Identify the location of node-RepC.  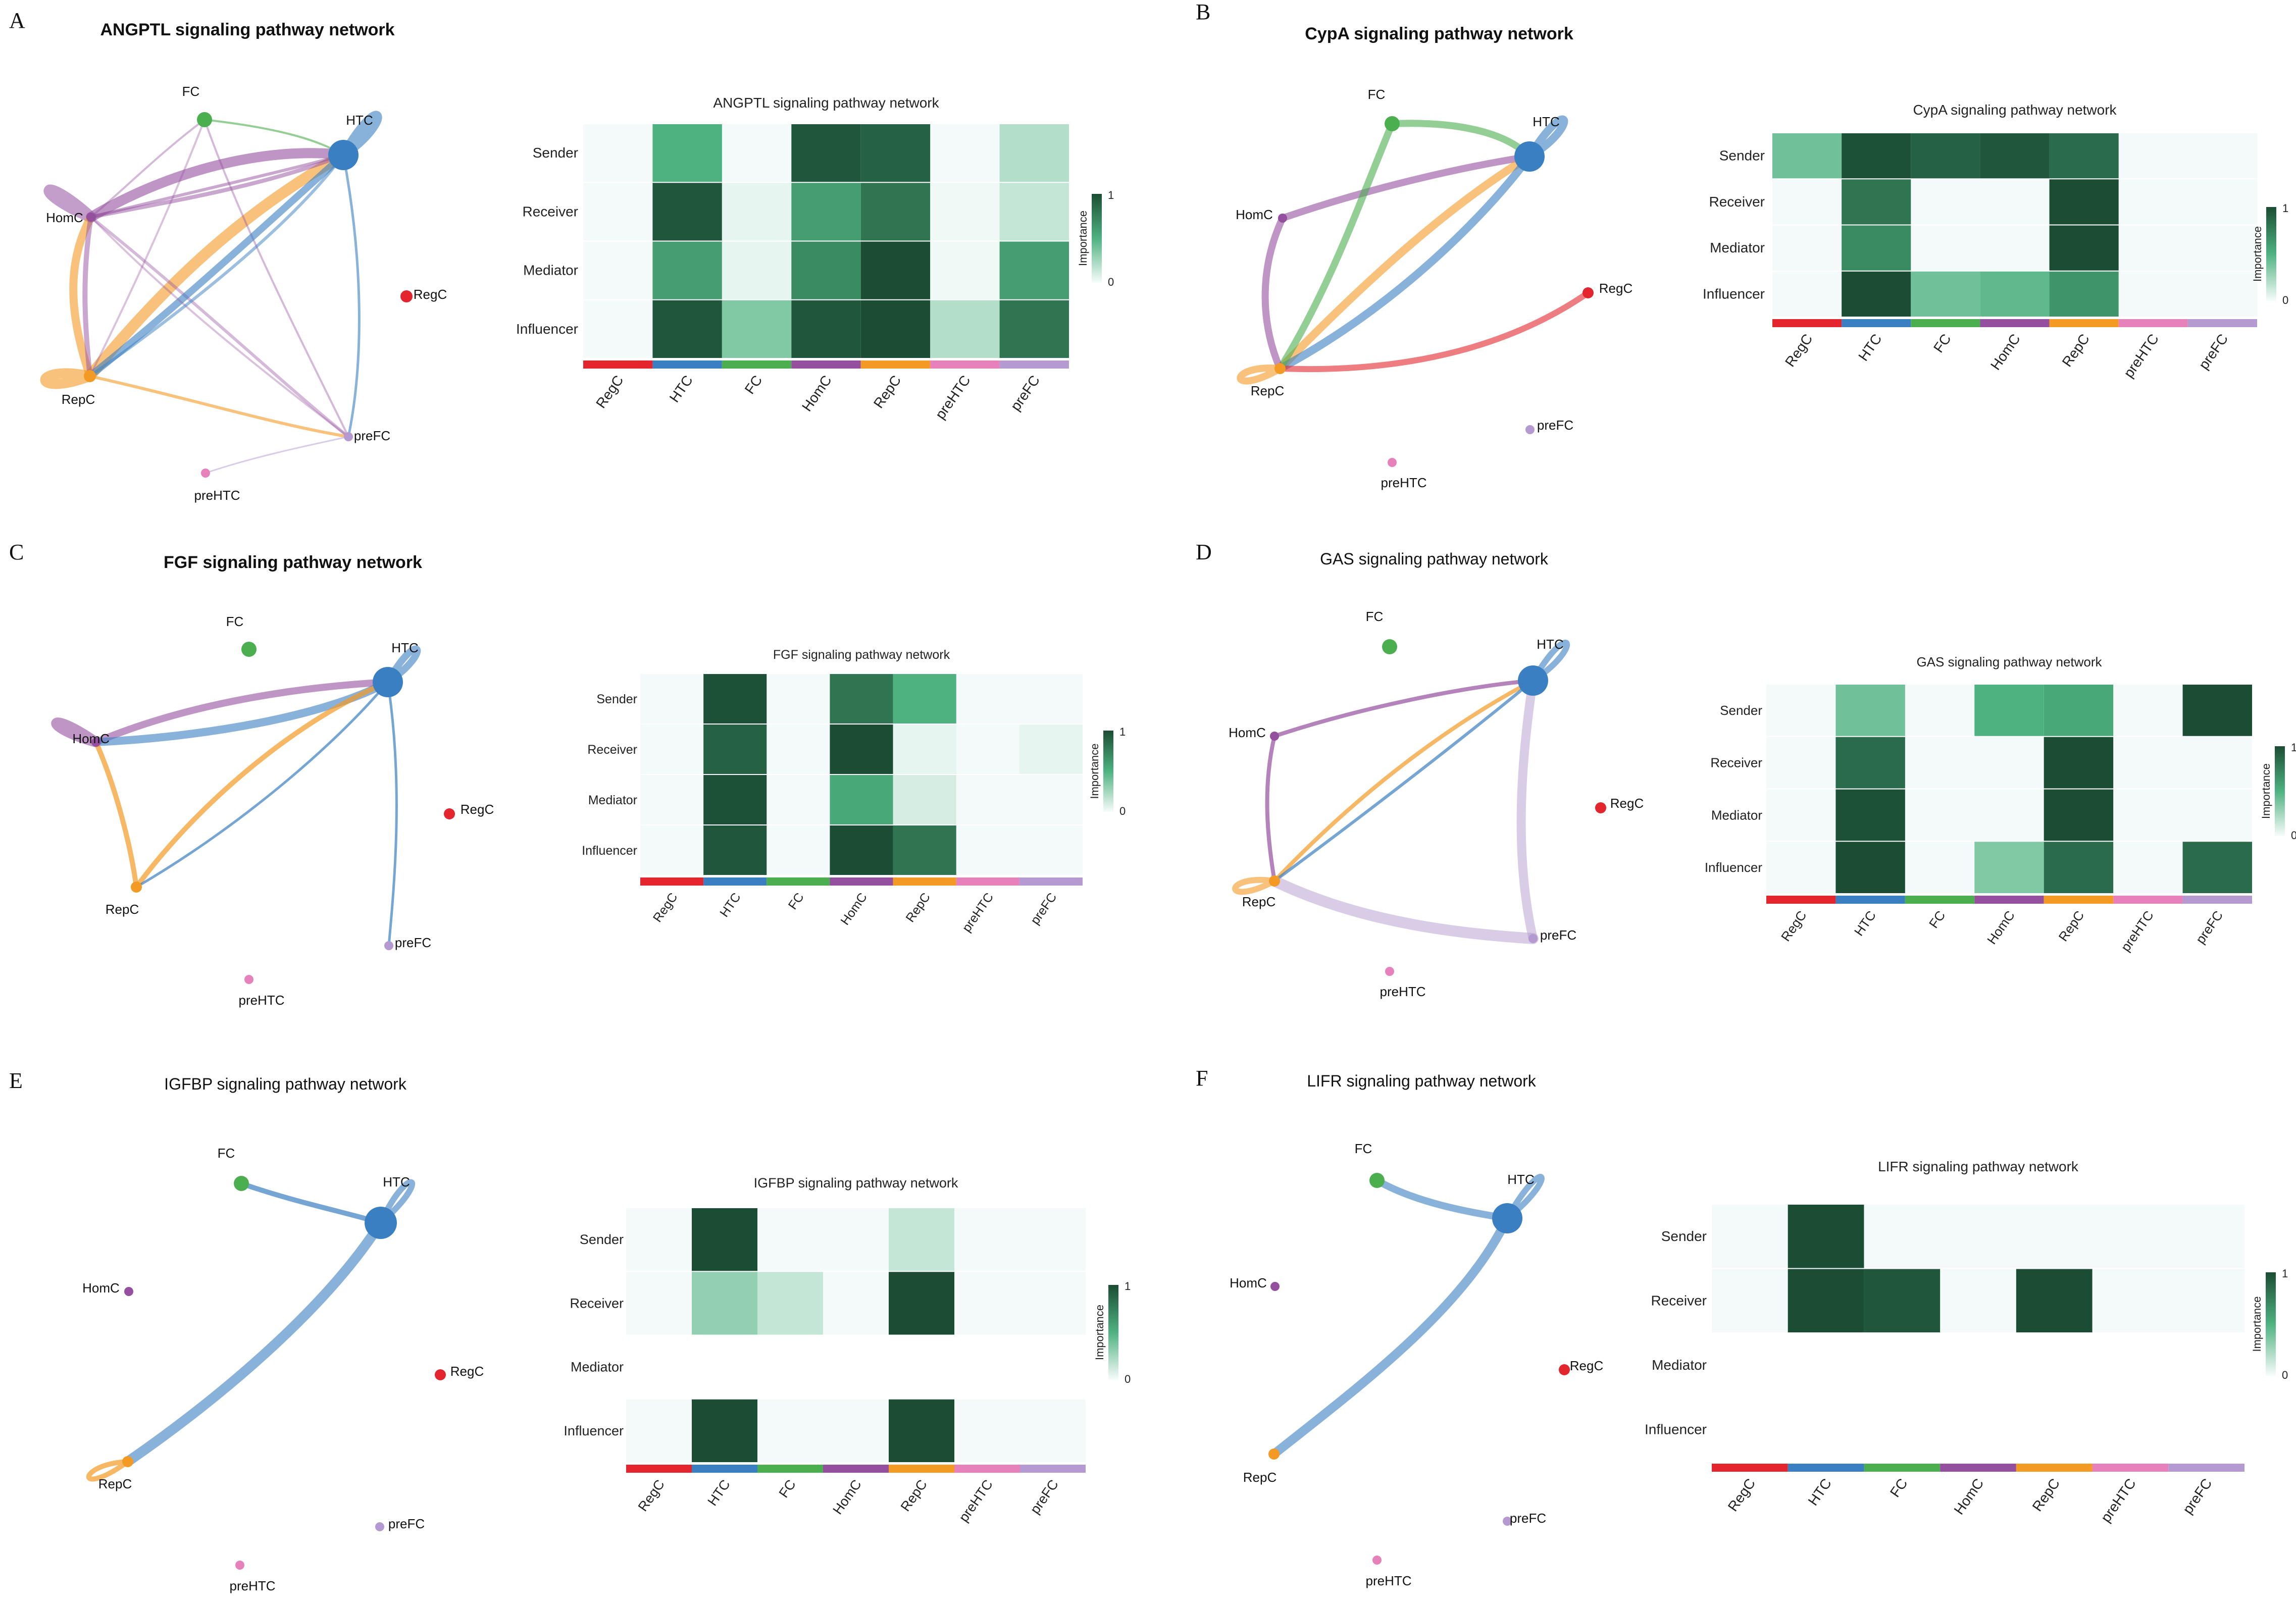
(1274, 881).